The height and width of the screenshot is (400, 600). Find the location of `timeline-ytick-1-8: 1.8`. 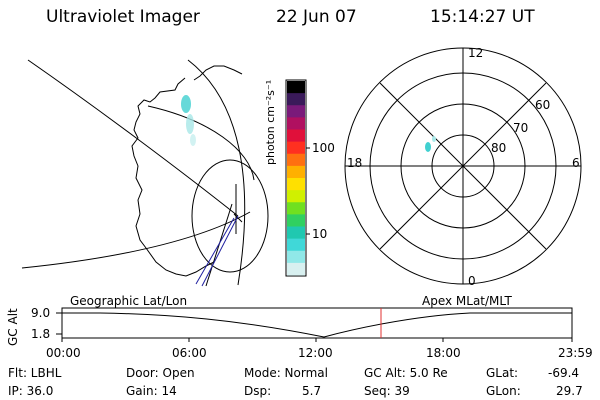

timeline-ytick-1-8: 1.8 is located at coordinates (41, 334).